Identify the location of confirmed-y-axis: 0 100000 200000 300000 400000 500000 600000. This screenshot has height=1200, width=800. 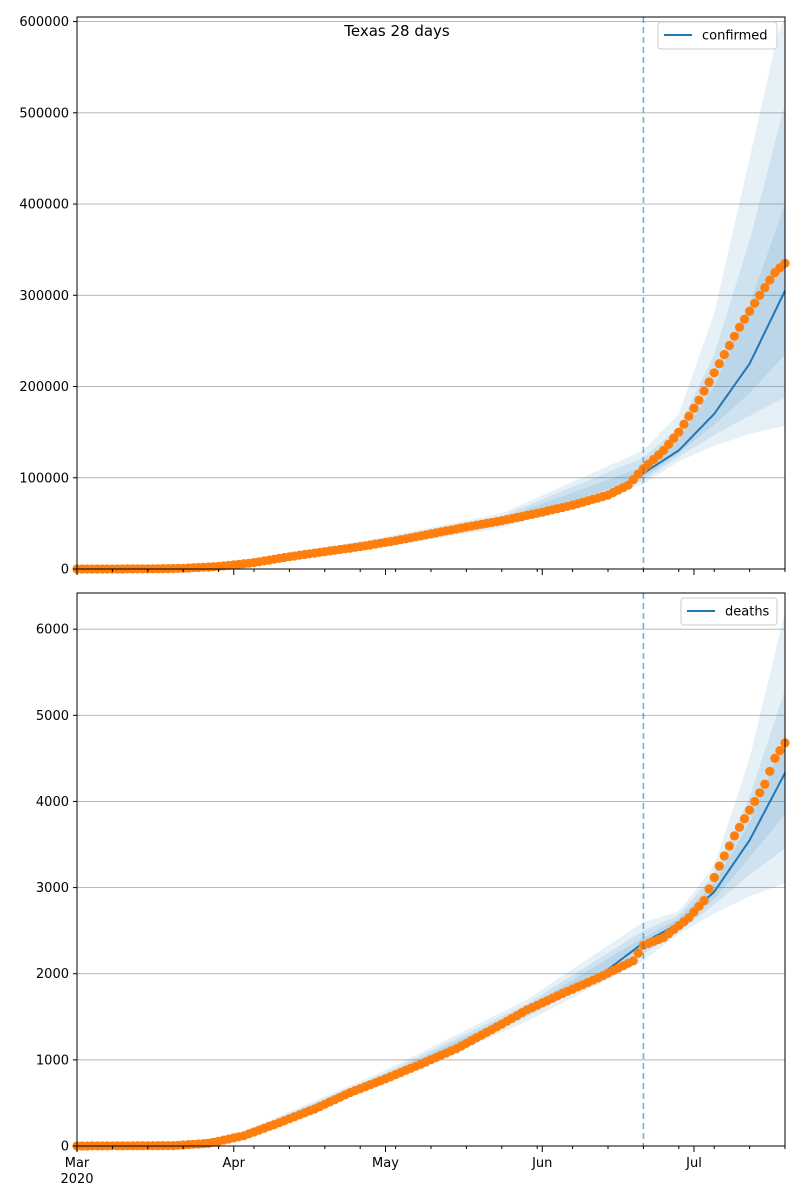
(48, 296).